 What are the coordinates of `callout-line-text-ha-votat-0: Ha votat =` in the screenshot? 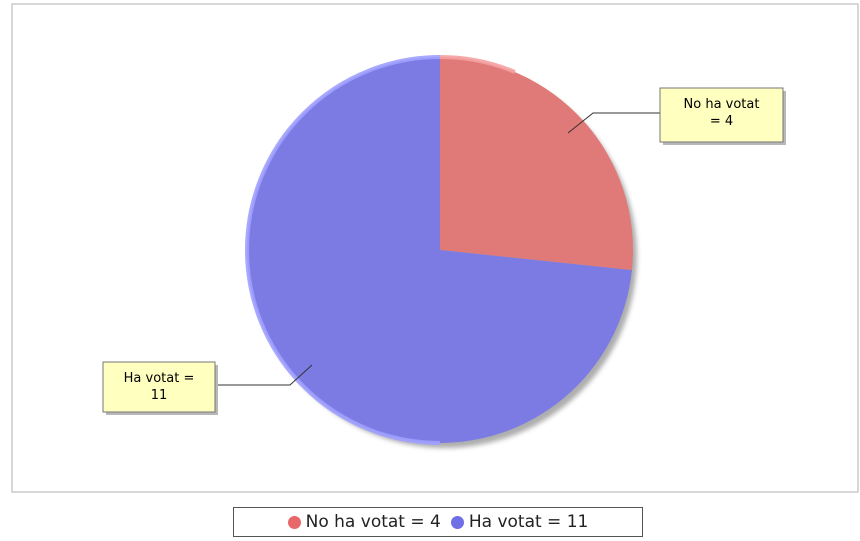 It's located at (159, 378).